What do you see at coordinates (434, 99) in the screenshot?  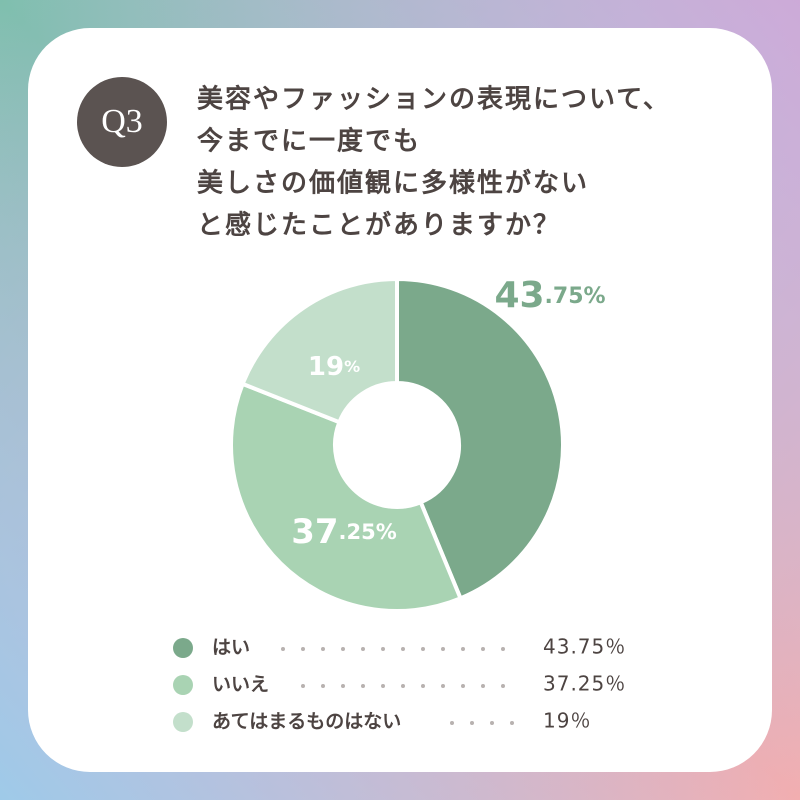 I see `title-line: 美容やファッションの表現について、` at bounding box center [434, 99].